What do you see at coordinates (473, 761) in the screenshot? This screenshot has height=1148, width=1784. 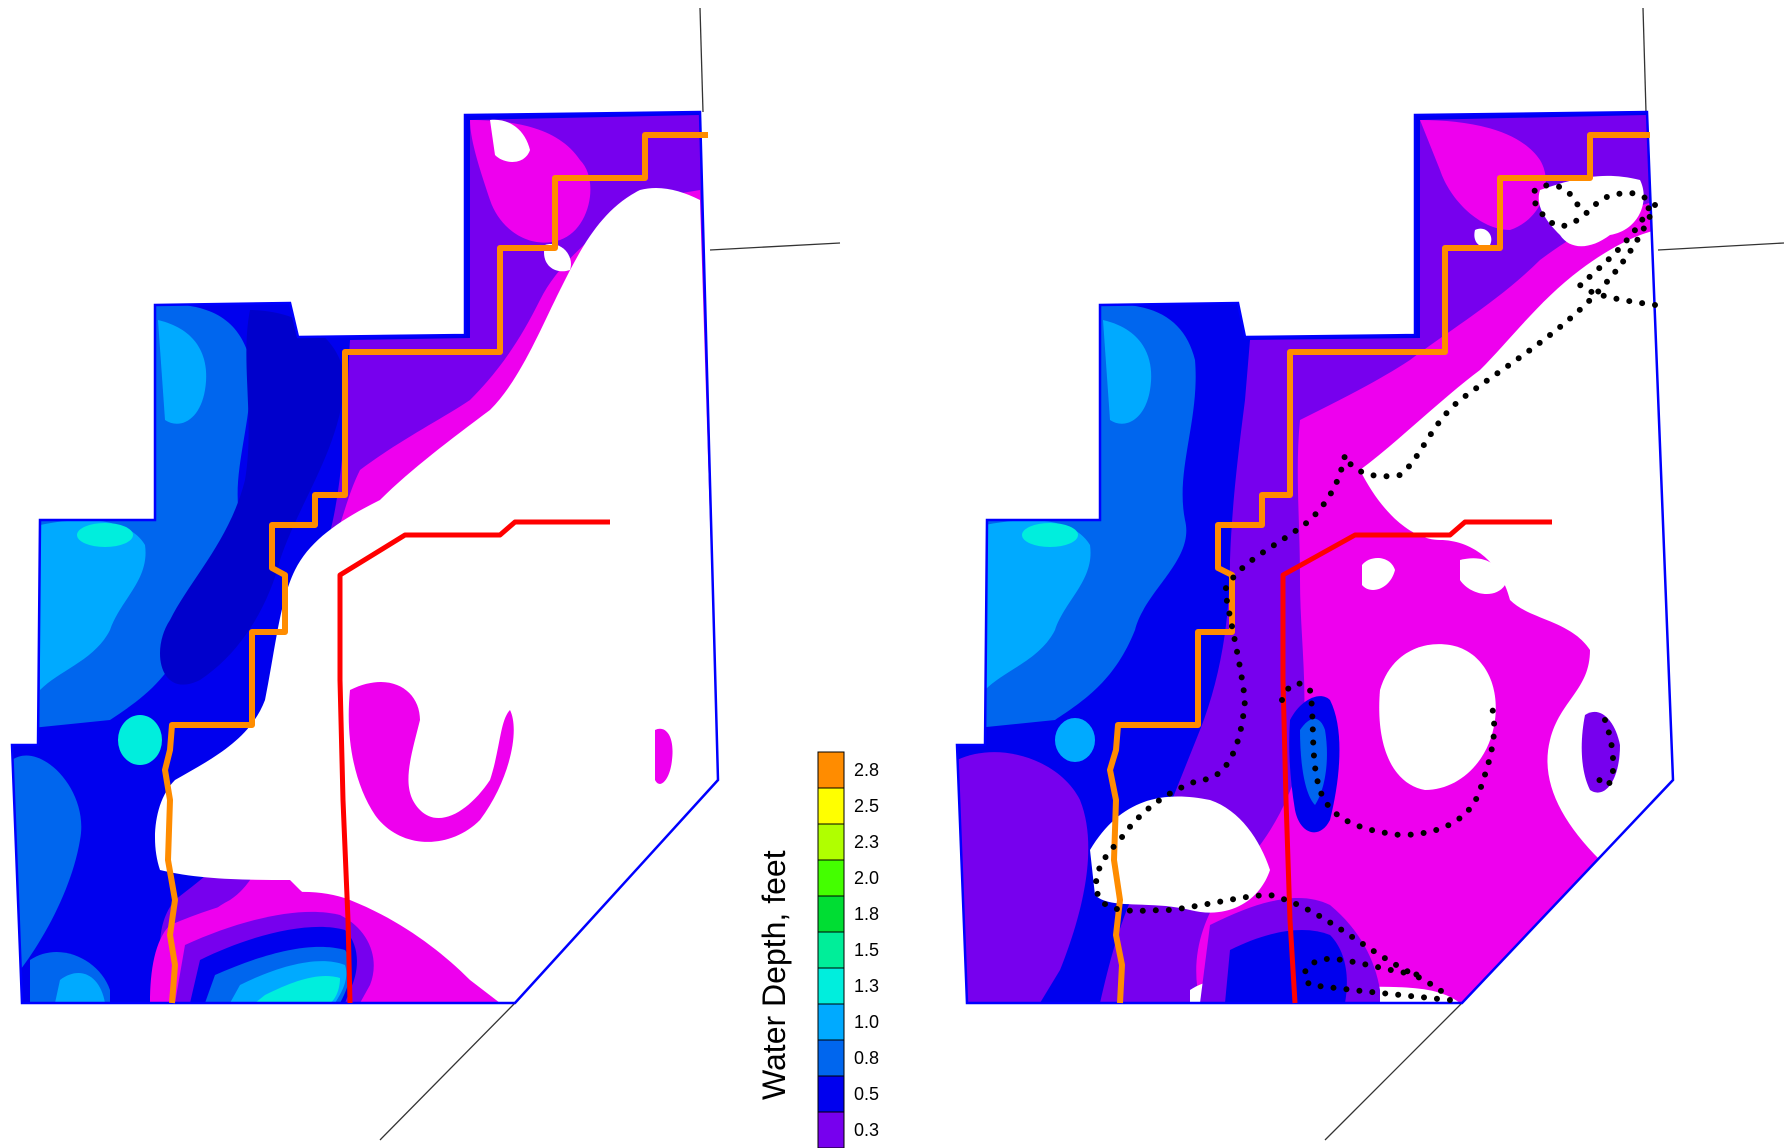 I see `red-line-left` at bounding box center [473, 761].